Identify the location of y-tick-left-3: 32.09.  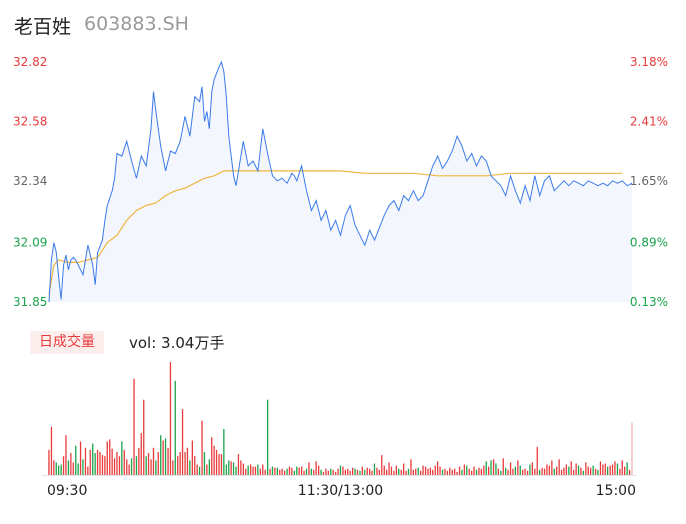
(30, 243).